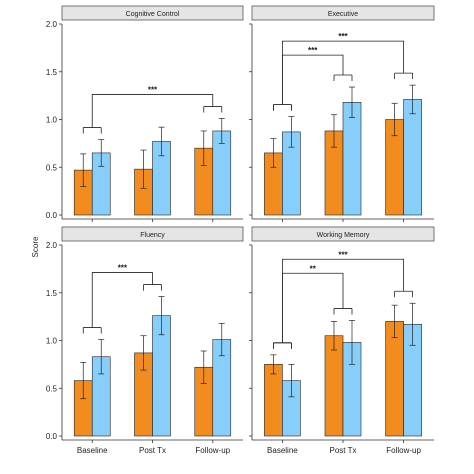 This screenshot has height=474, width=474. Describe the element at coordinates (313, 268) in the screenshot. I see `significance-label: **` at that location.